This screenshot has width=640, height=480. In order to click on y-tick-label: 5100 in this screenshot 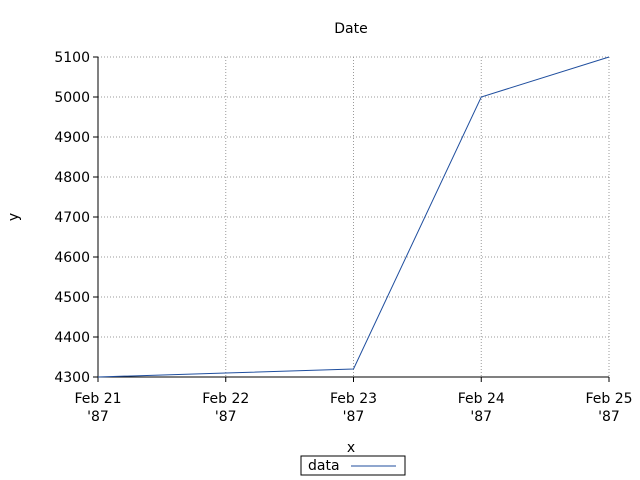, I will do `click(72, 58)`.